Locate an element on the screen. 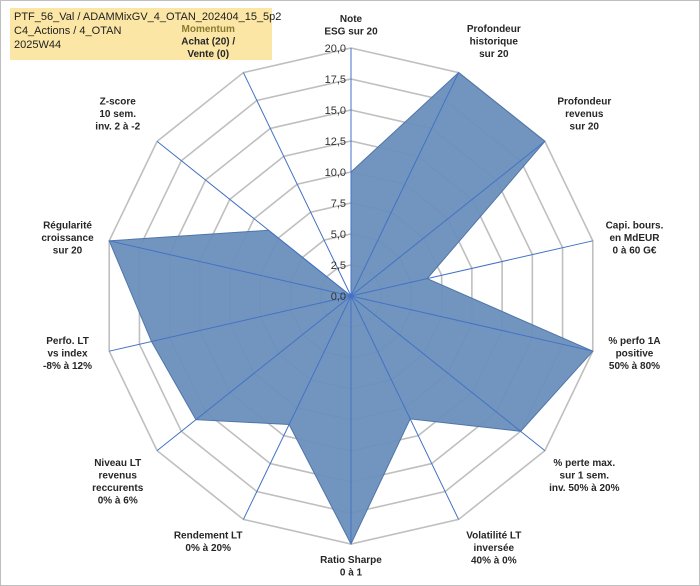  axis-label: Volatilité LT inversée 40% à 0% is located at coordinates (493, 548).